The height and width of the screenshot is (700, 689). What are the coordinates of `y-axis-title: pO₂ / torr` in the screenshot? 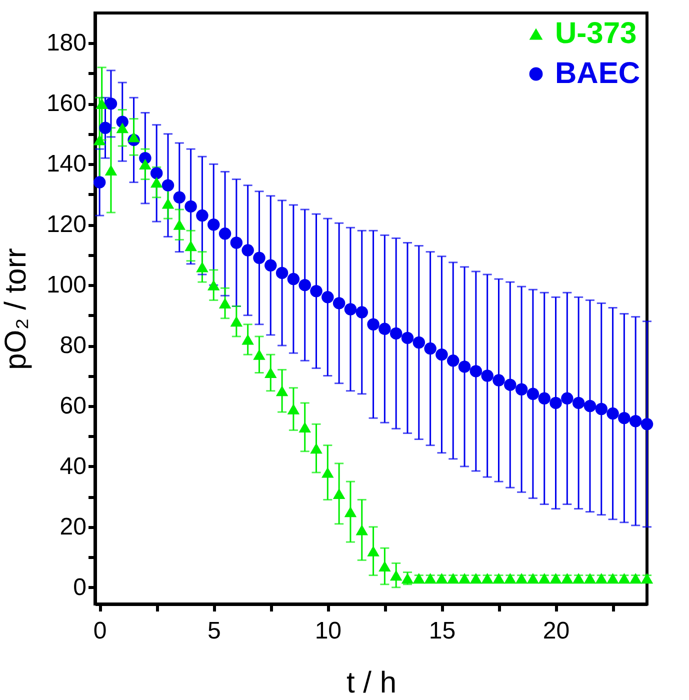 It's located at (16, 309).